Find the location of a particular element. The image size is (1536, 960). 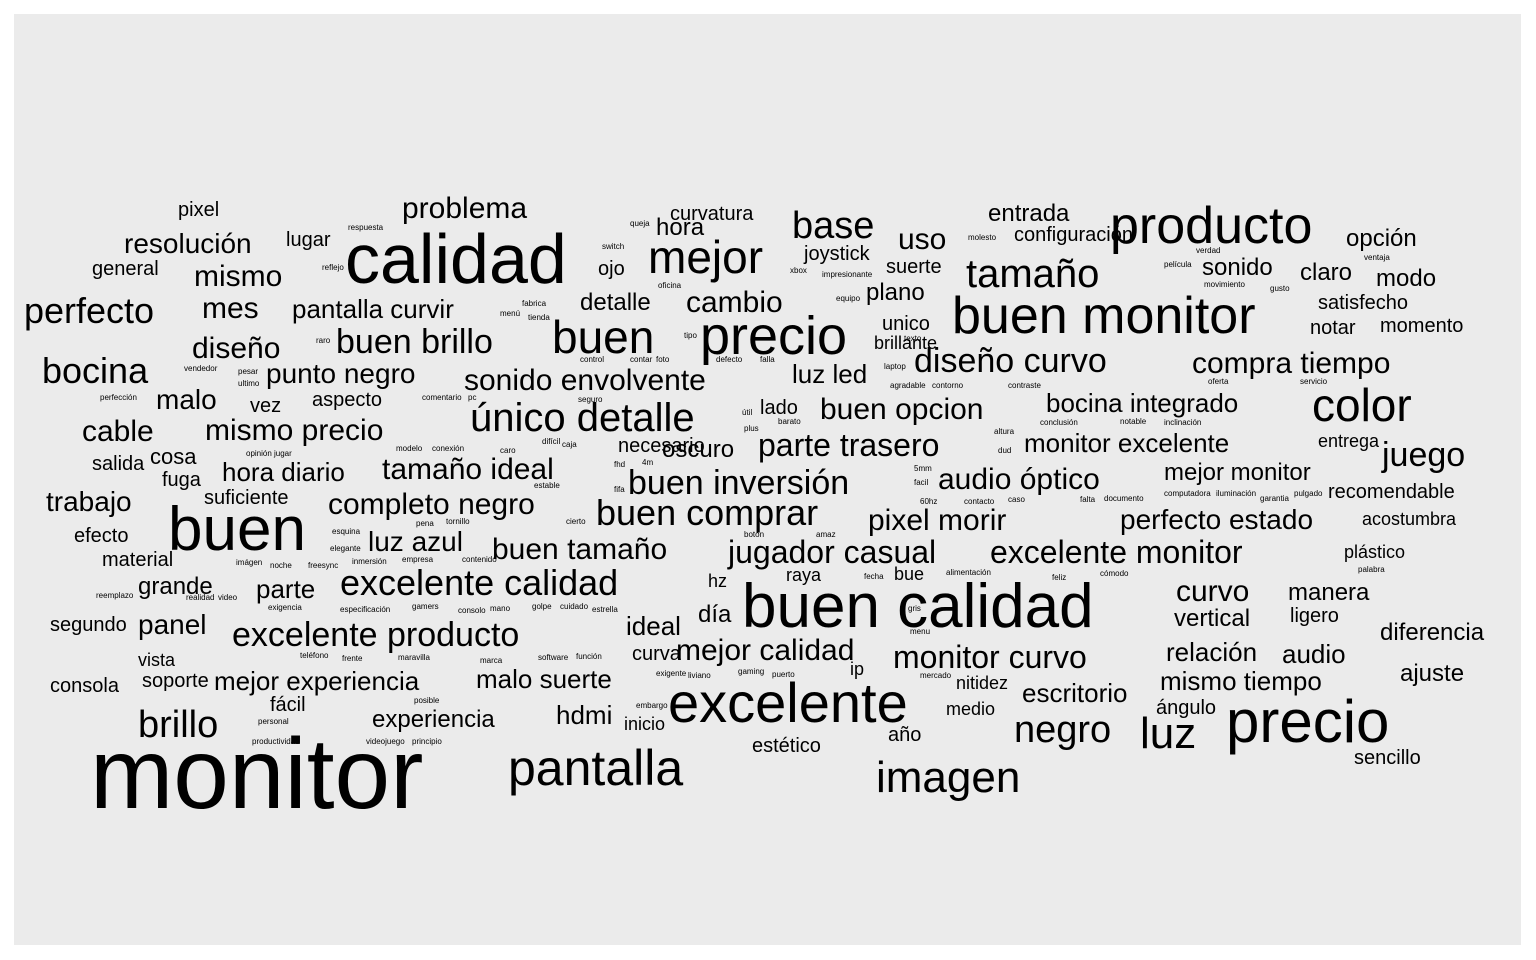

small-word: feliz is located at coordinates (1059, 577).